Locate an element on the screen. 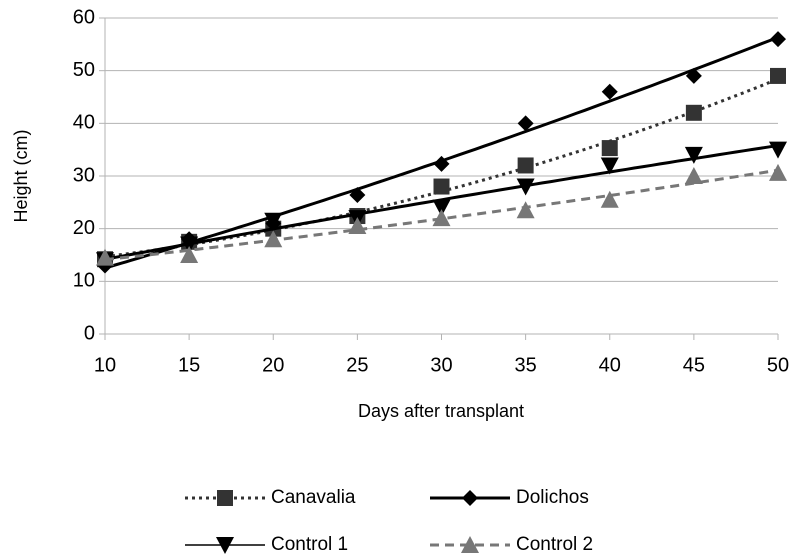 The height and width of the screenshot is (556, 796). y-tick-label: 60 is located at coordinates (84, 17).